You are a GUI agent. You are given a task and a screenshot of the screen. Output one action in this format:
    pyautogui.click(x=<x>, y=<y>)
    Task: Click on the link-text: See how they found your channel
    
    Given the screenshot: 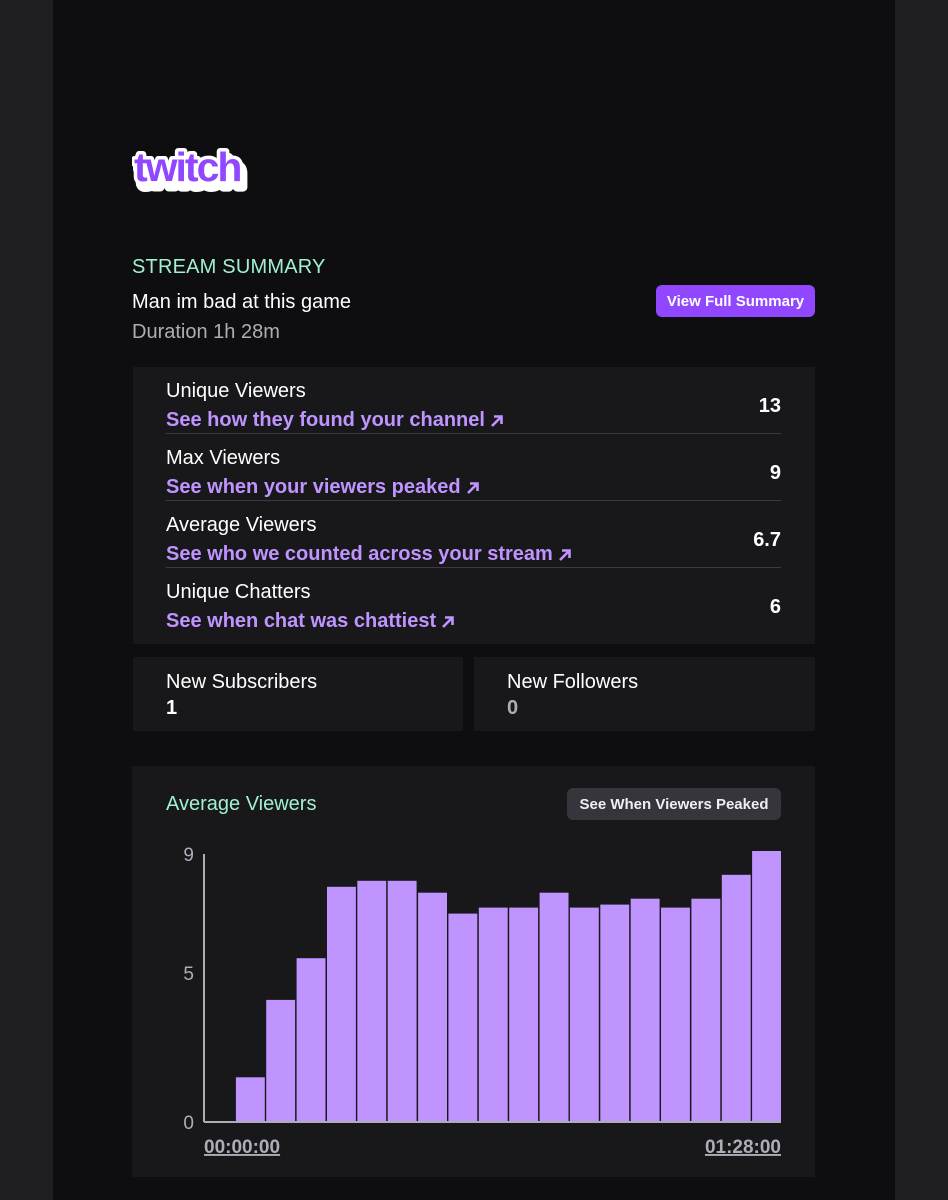 What is the action you would take?
    pyautogui.click(x=325, y=420)
    